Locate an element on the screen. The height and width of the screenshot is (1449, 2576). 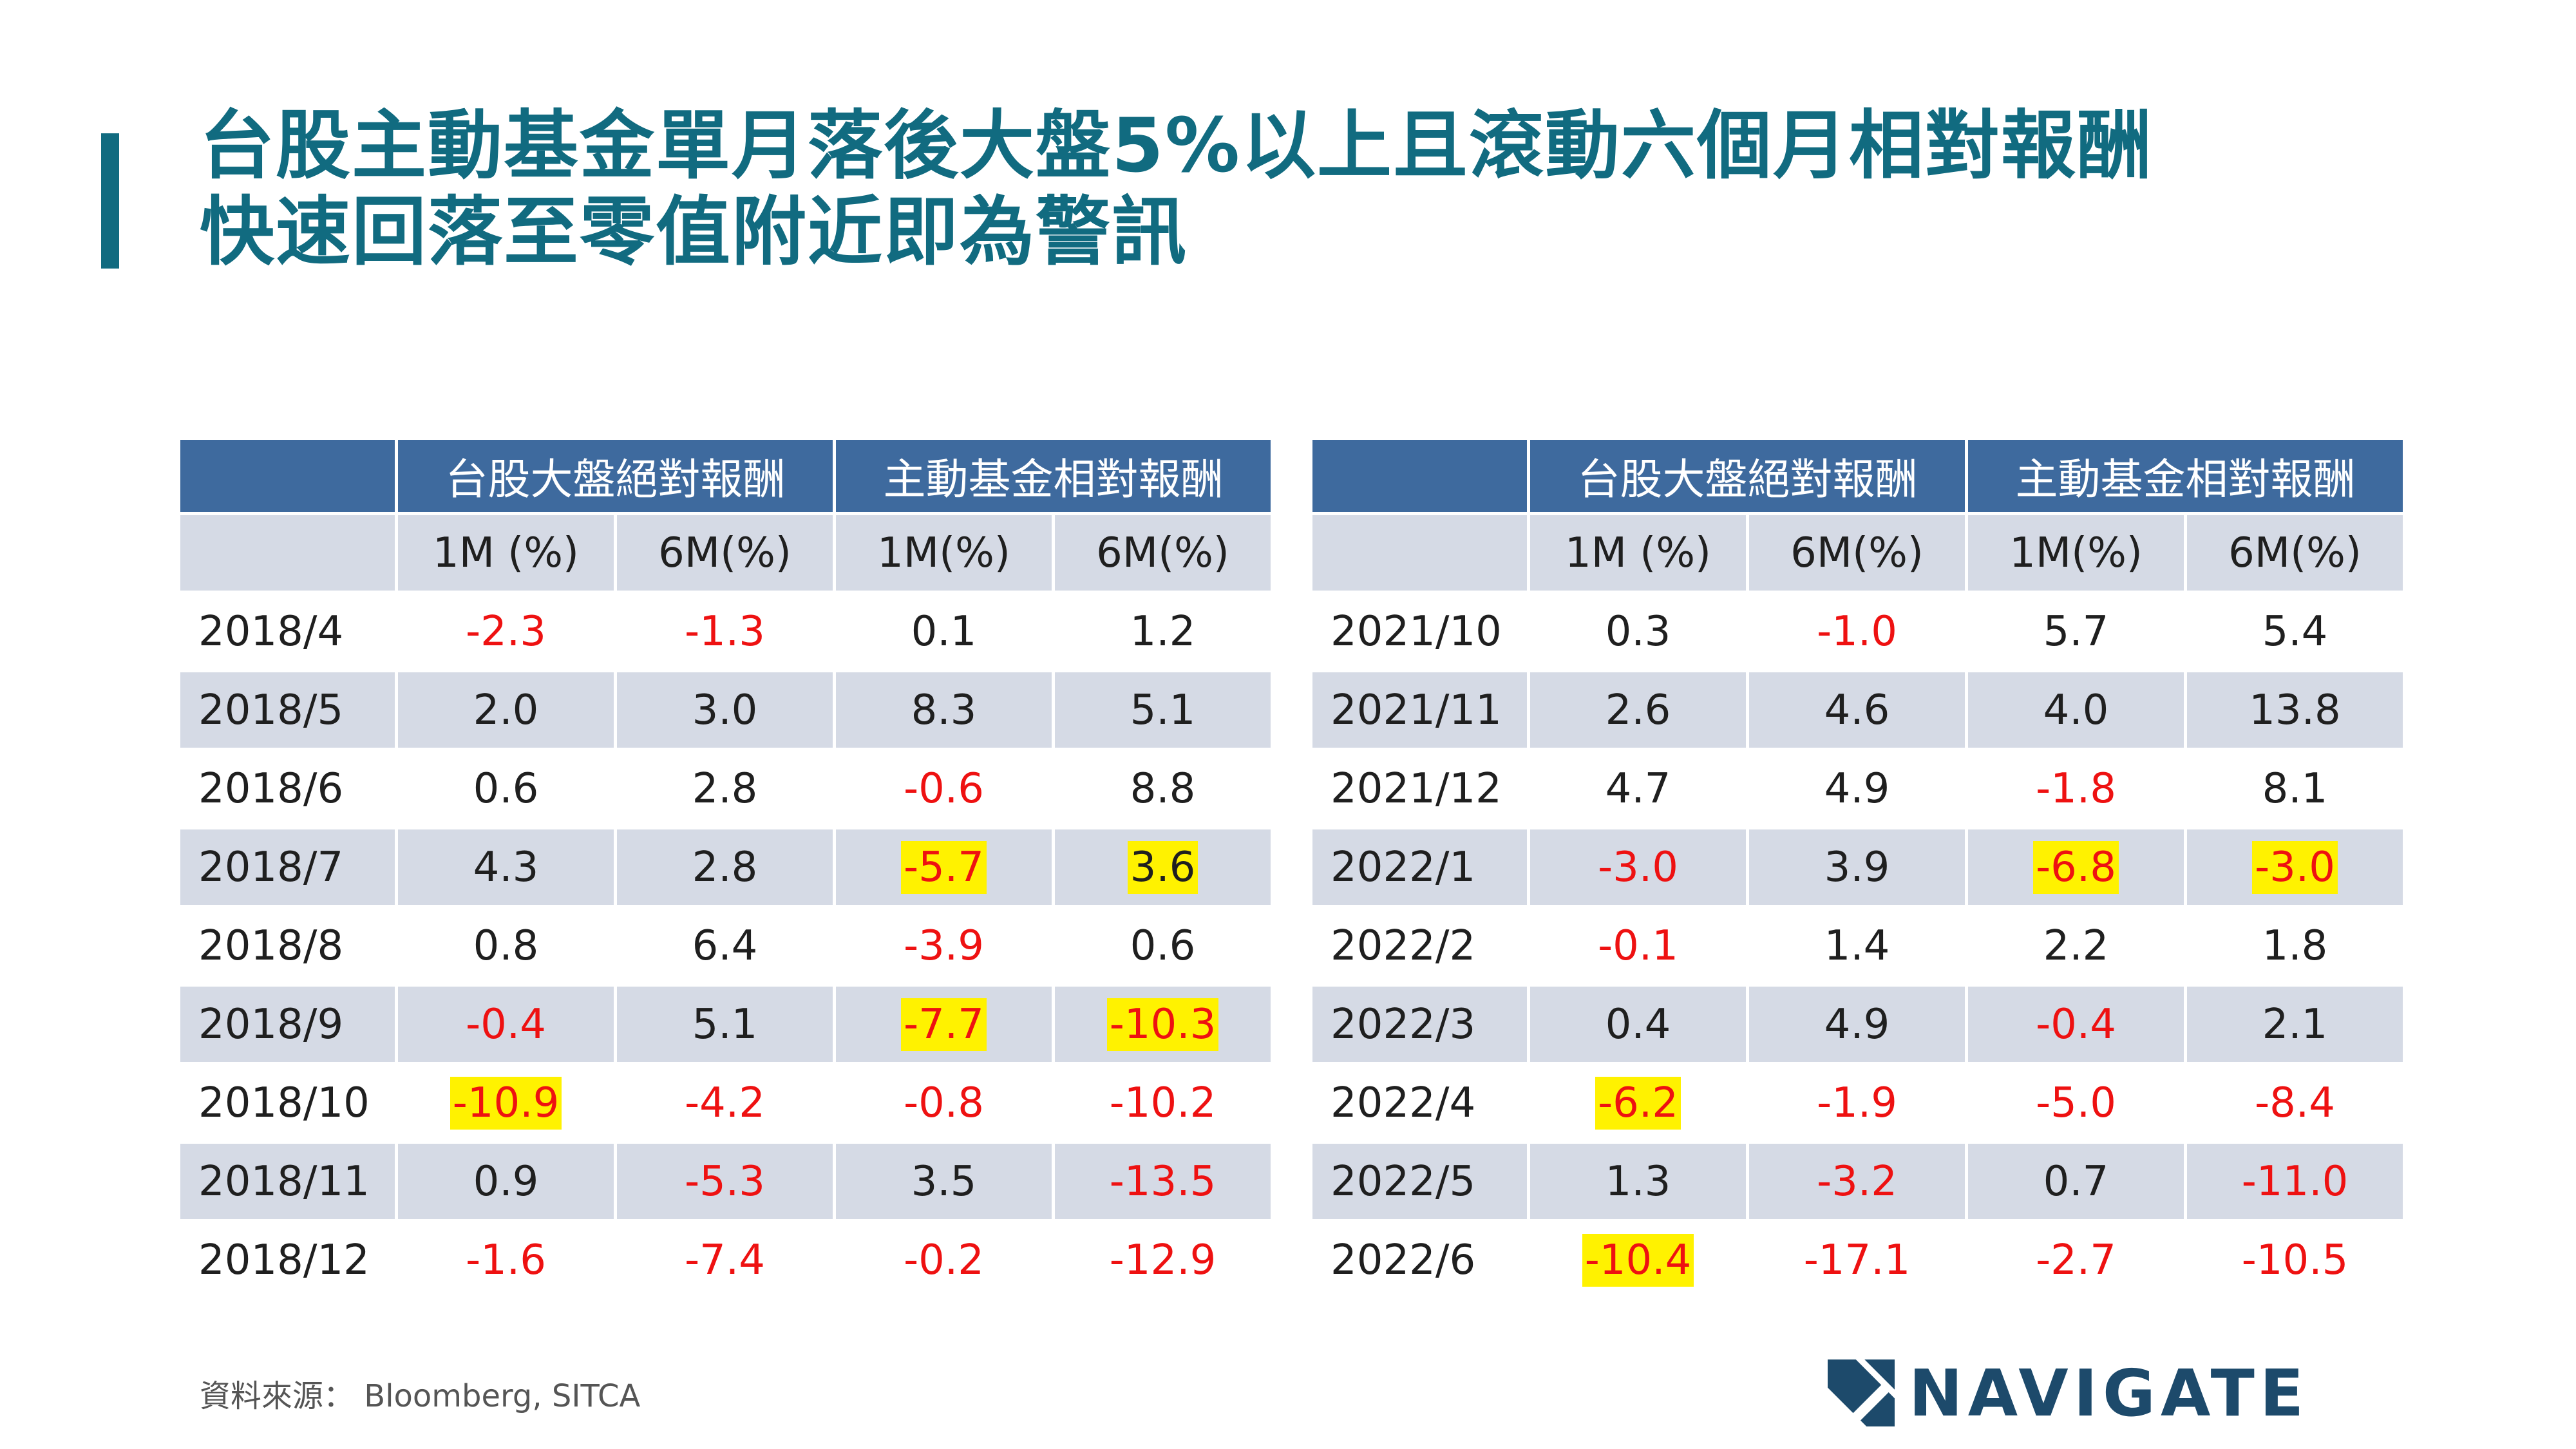
table-row: 2021/10 0.3 -1.0 5.7 5.4 is located at coordinates (1857, 631).